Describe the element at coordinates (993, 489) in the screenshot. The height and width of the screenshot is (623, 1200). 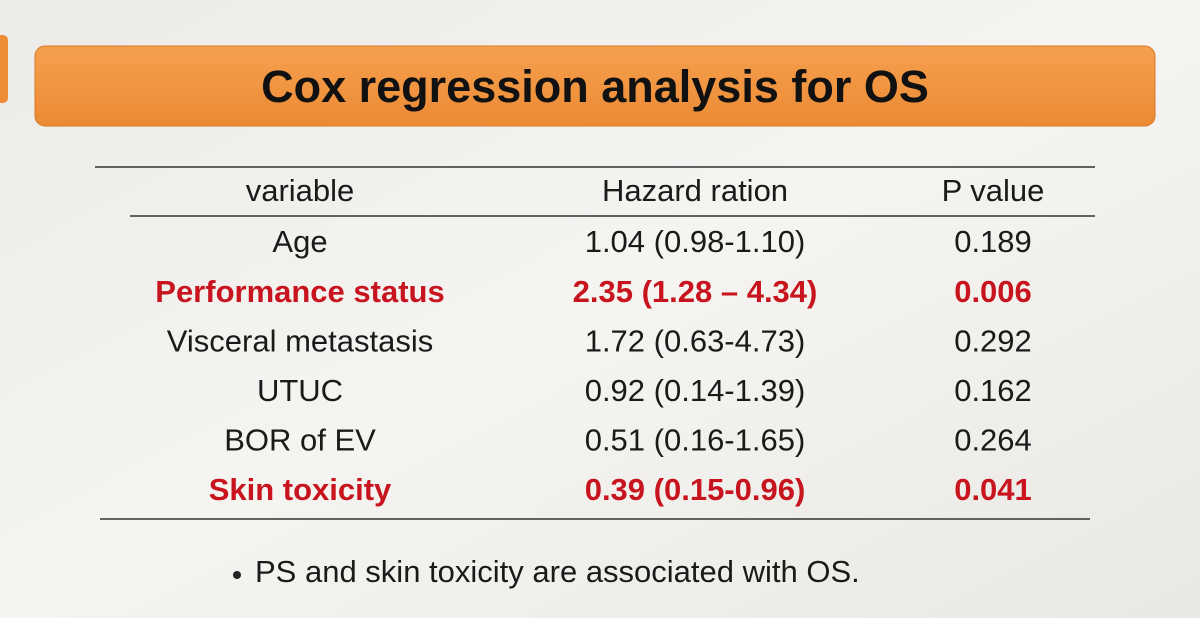
I see `table-cell: 0.041` at that location.